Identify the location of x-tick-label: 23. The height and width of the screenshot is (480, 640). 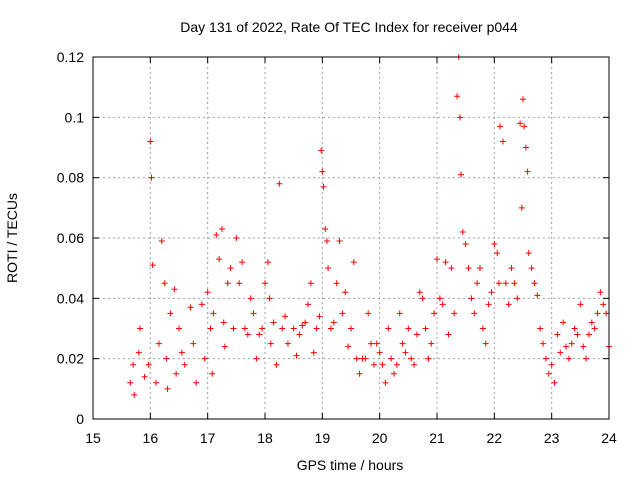
(552, 438).